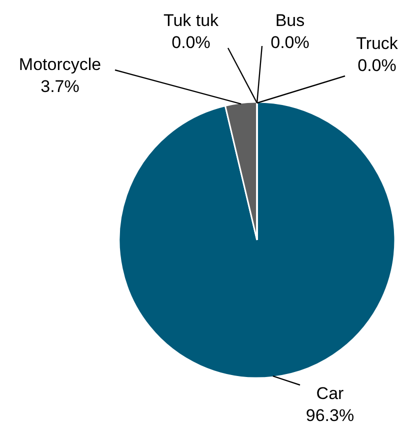 The image size is (408, 428). I want to click on data-label: 3.7%, so click(60, 86).